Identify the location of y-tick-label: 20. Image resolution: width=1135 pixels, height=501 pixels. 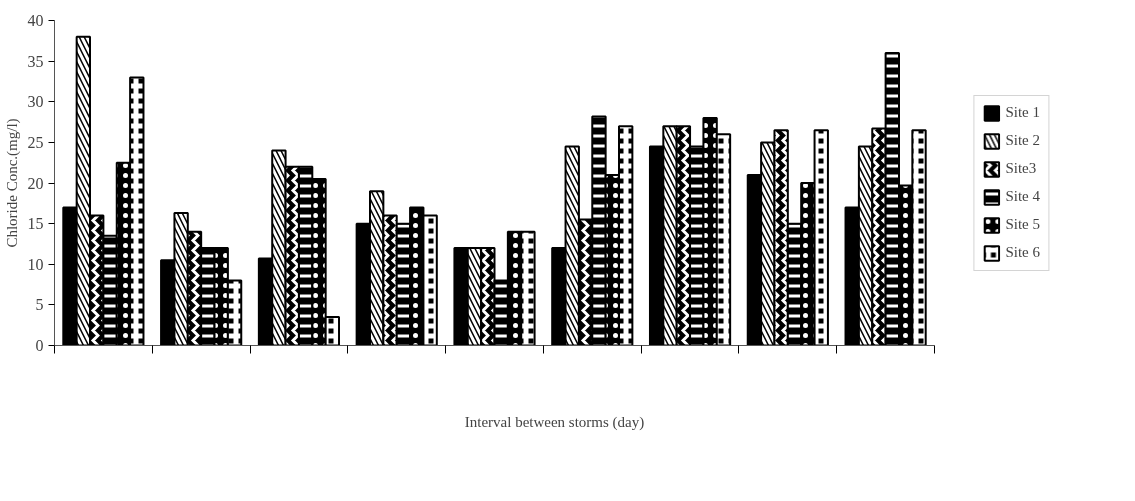
(35, 183).